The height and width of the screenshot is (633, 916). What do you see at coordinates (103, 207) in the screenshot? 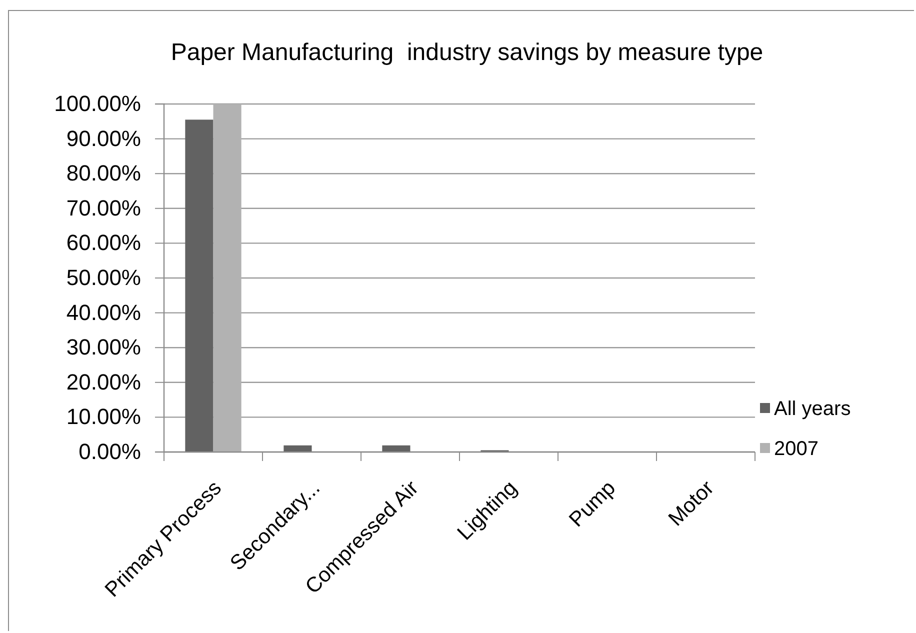
I see `y-tick-label: 70.00%` at bounding box center [103, 207].